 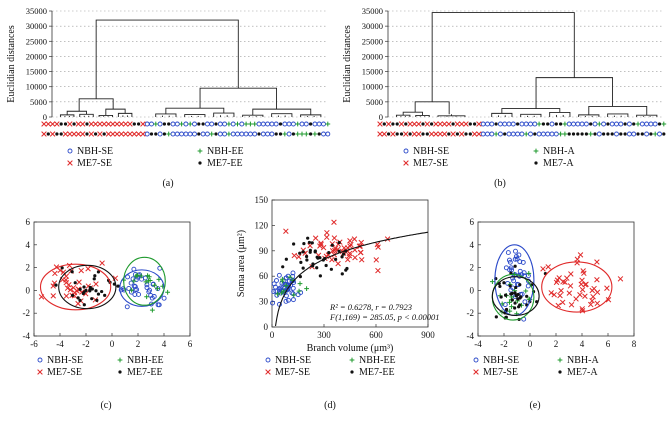 What do you see at coordinates (350, 348) in the screenshot?
I see `x-axis-label: Branch volume (μm³)` at bounding box center [350, 348].